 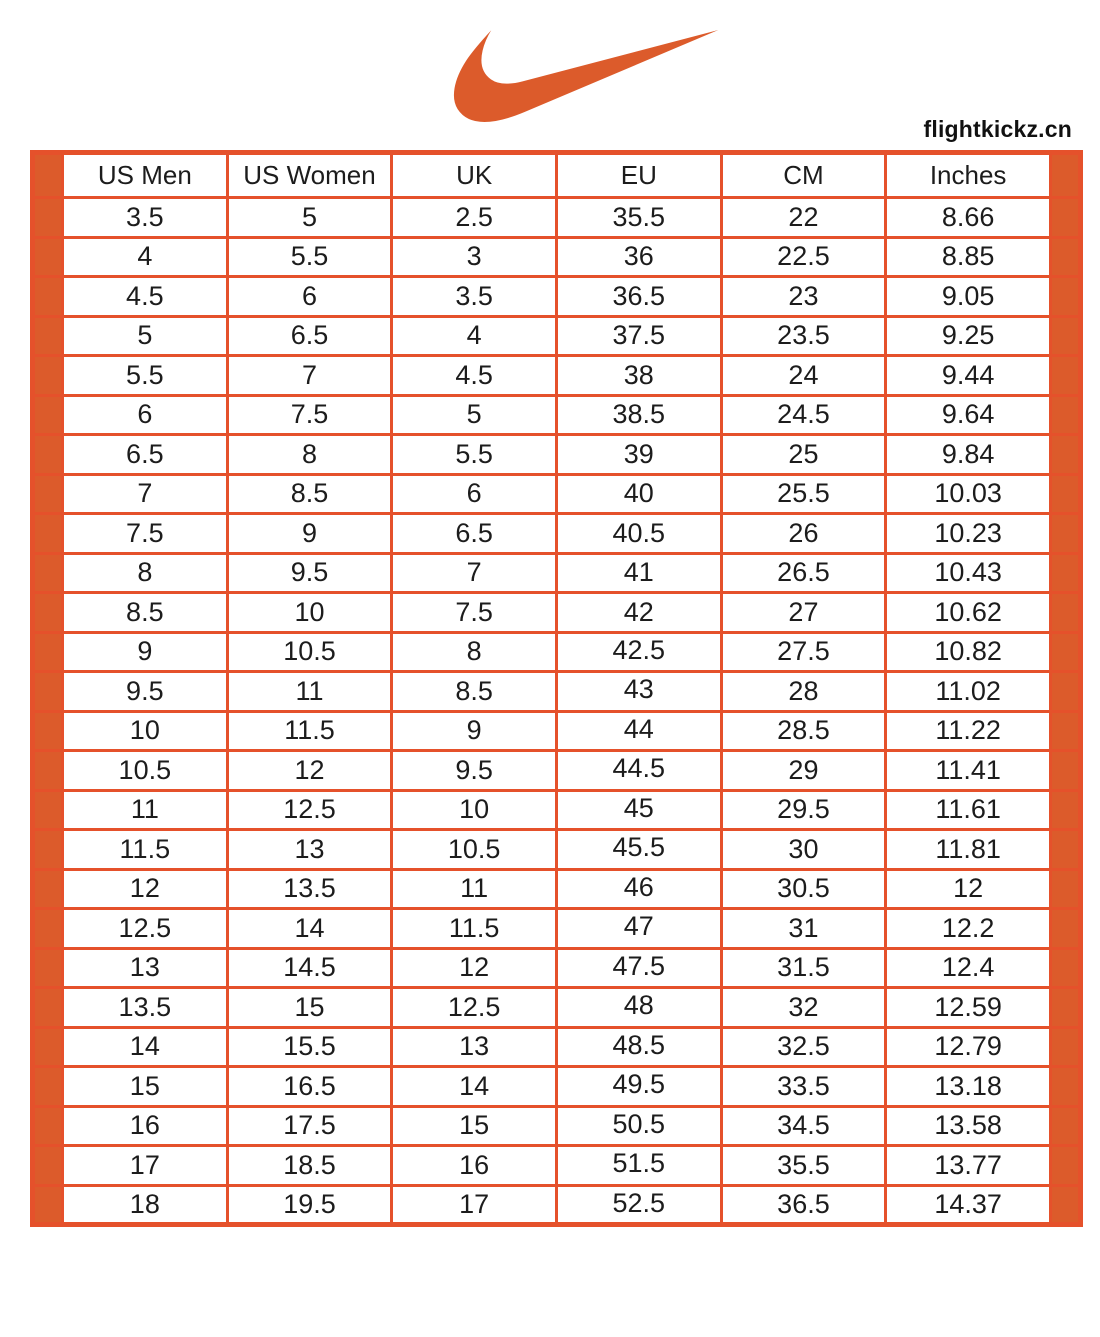 I want to click on cell-cm: 27, so click(x=803, y=612).